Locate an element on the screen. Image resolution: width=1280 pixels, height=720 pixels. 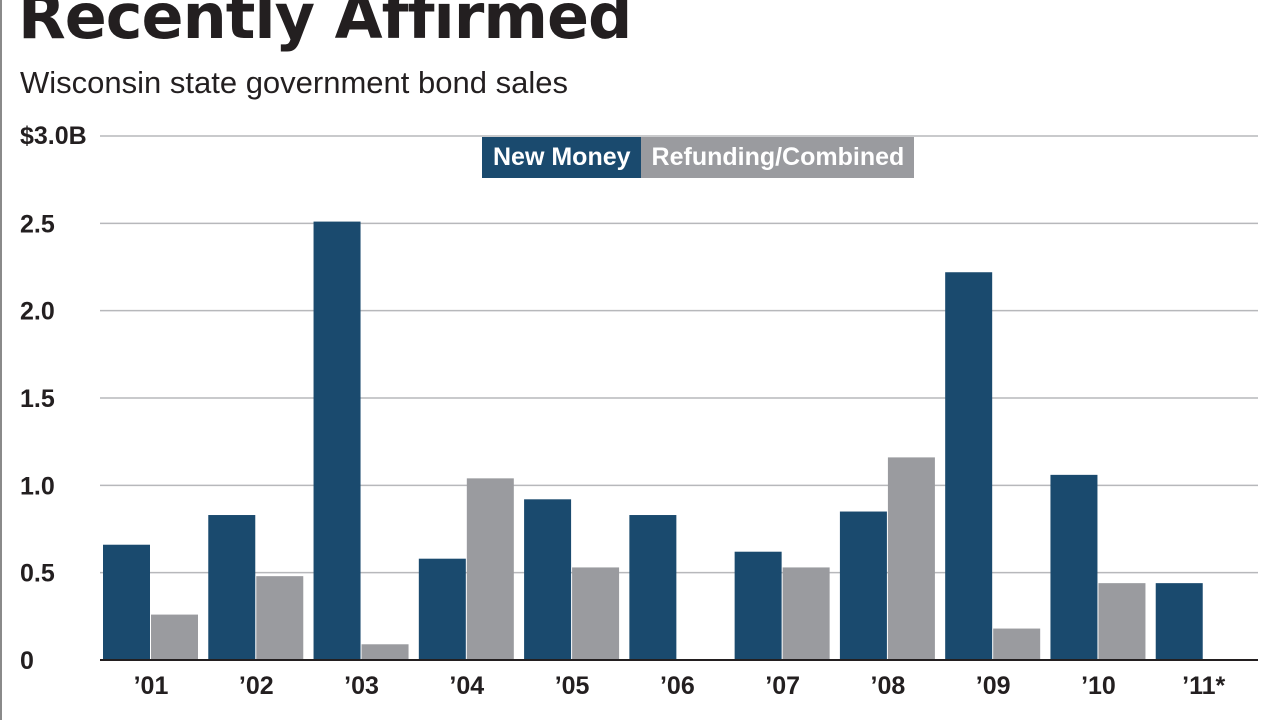
left-border is located at coordinates (1, 360).